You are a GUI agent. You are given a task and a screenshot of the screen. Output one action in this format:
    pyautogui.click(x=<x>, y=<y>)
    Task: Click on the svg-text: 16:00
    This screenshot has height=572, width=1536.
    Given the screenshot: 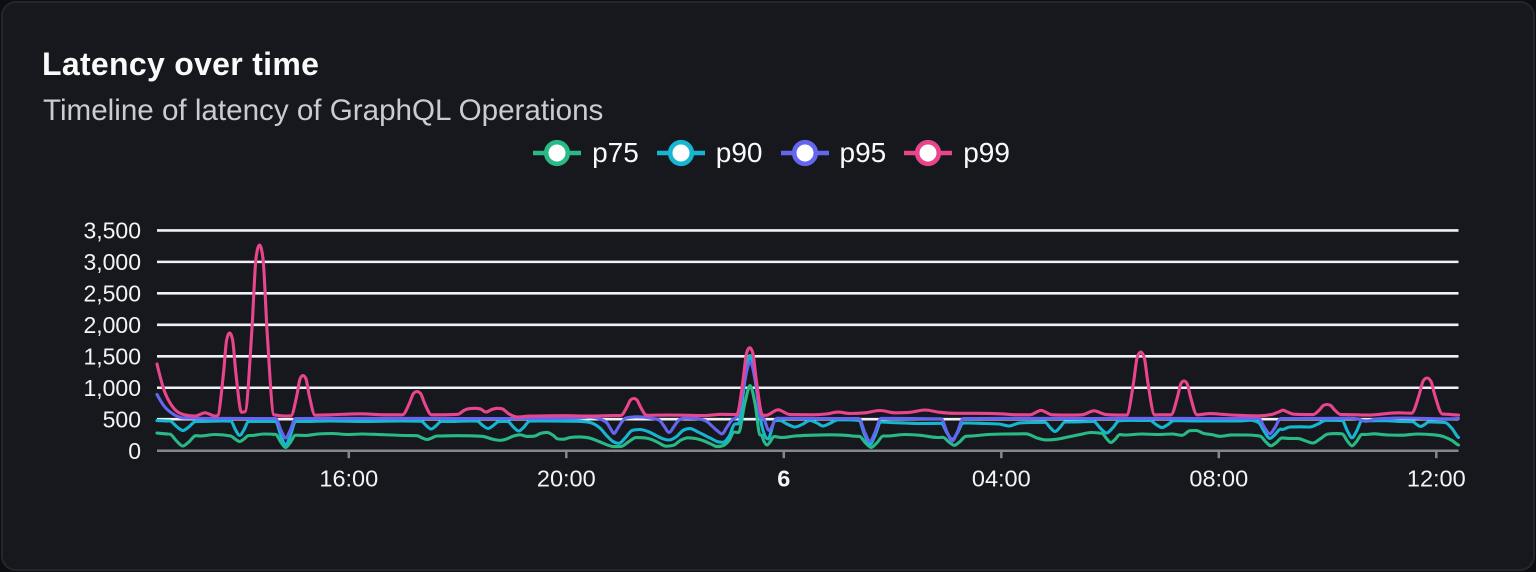 What is the action you would take?
    pyautogui.click(x=348, y=479)
    